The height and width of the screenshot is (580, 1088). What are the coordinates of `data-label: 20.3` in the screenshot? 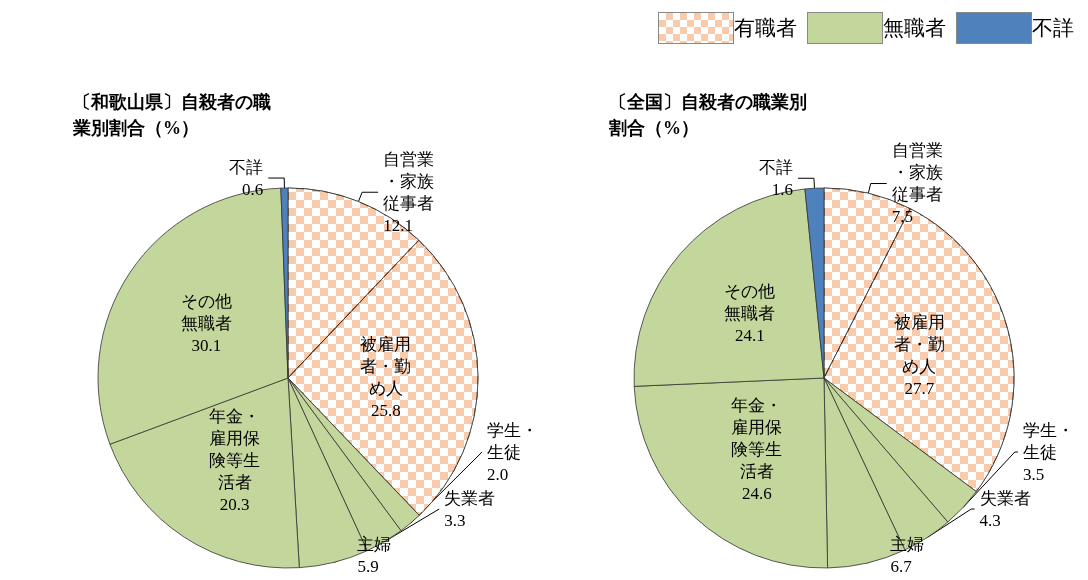 It's located at (234, 504).